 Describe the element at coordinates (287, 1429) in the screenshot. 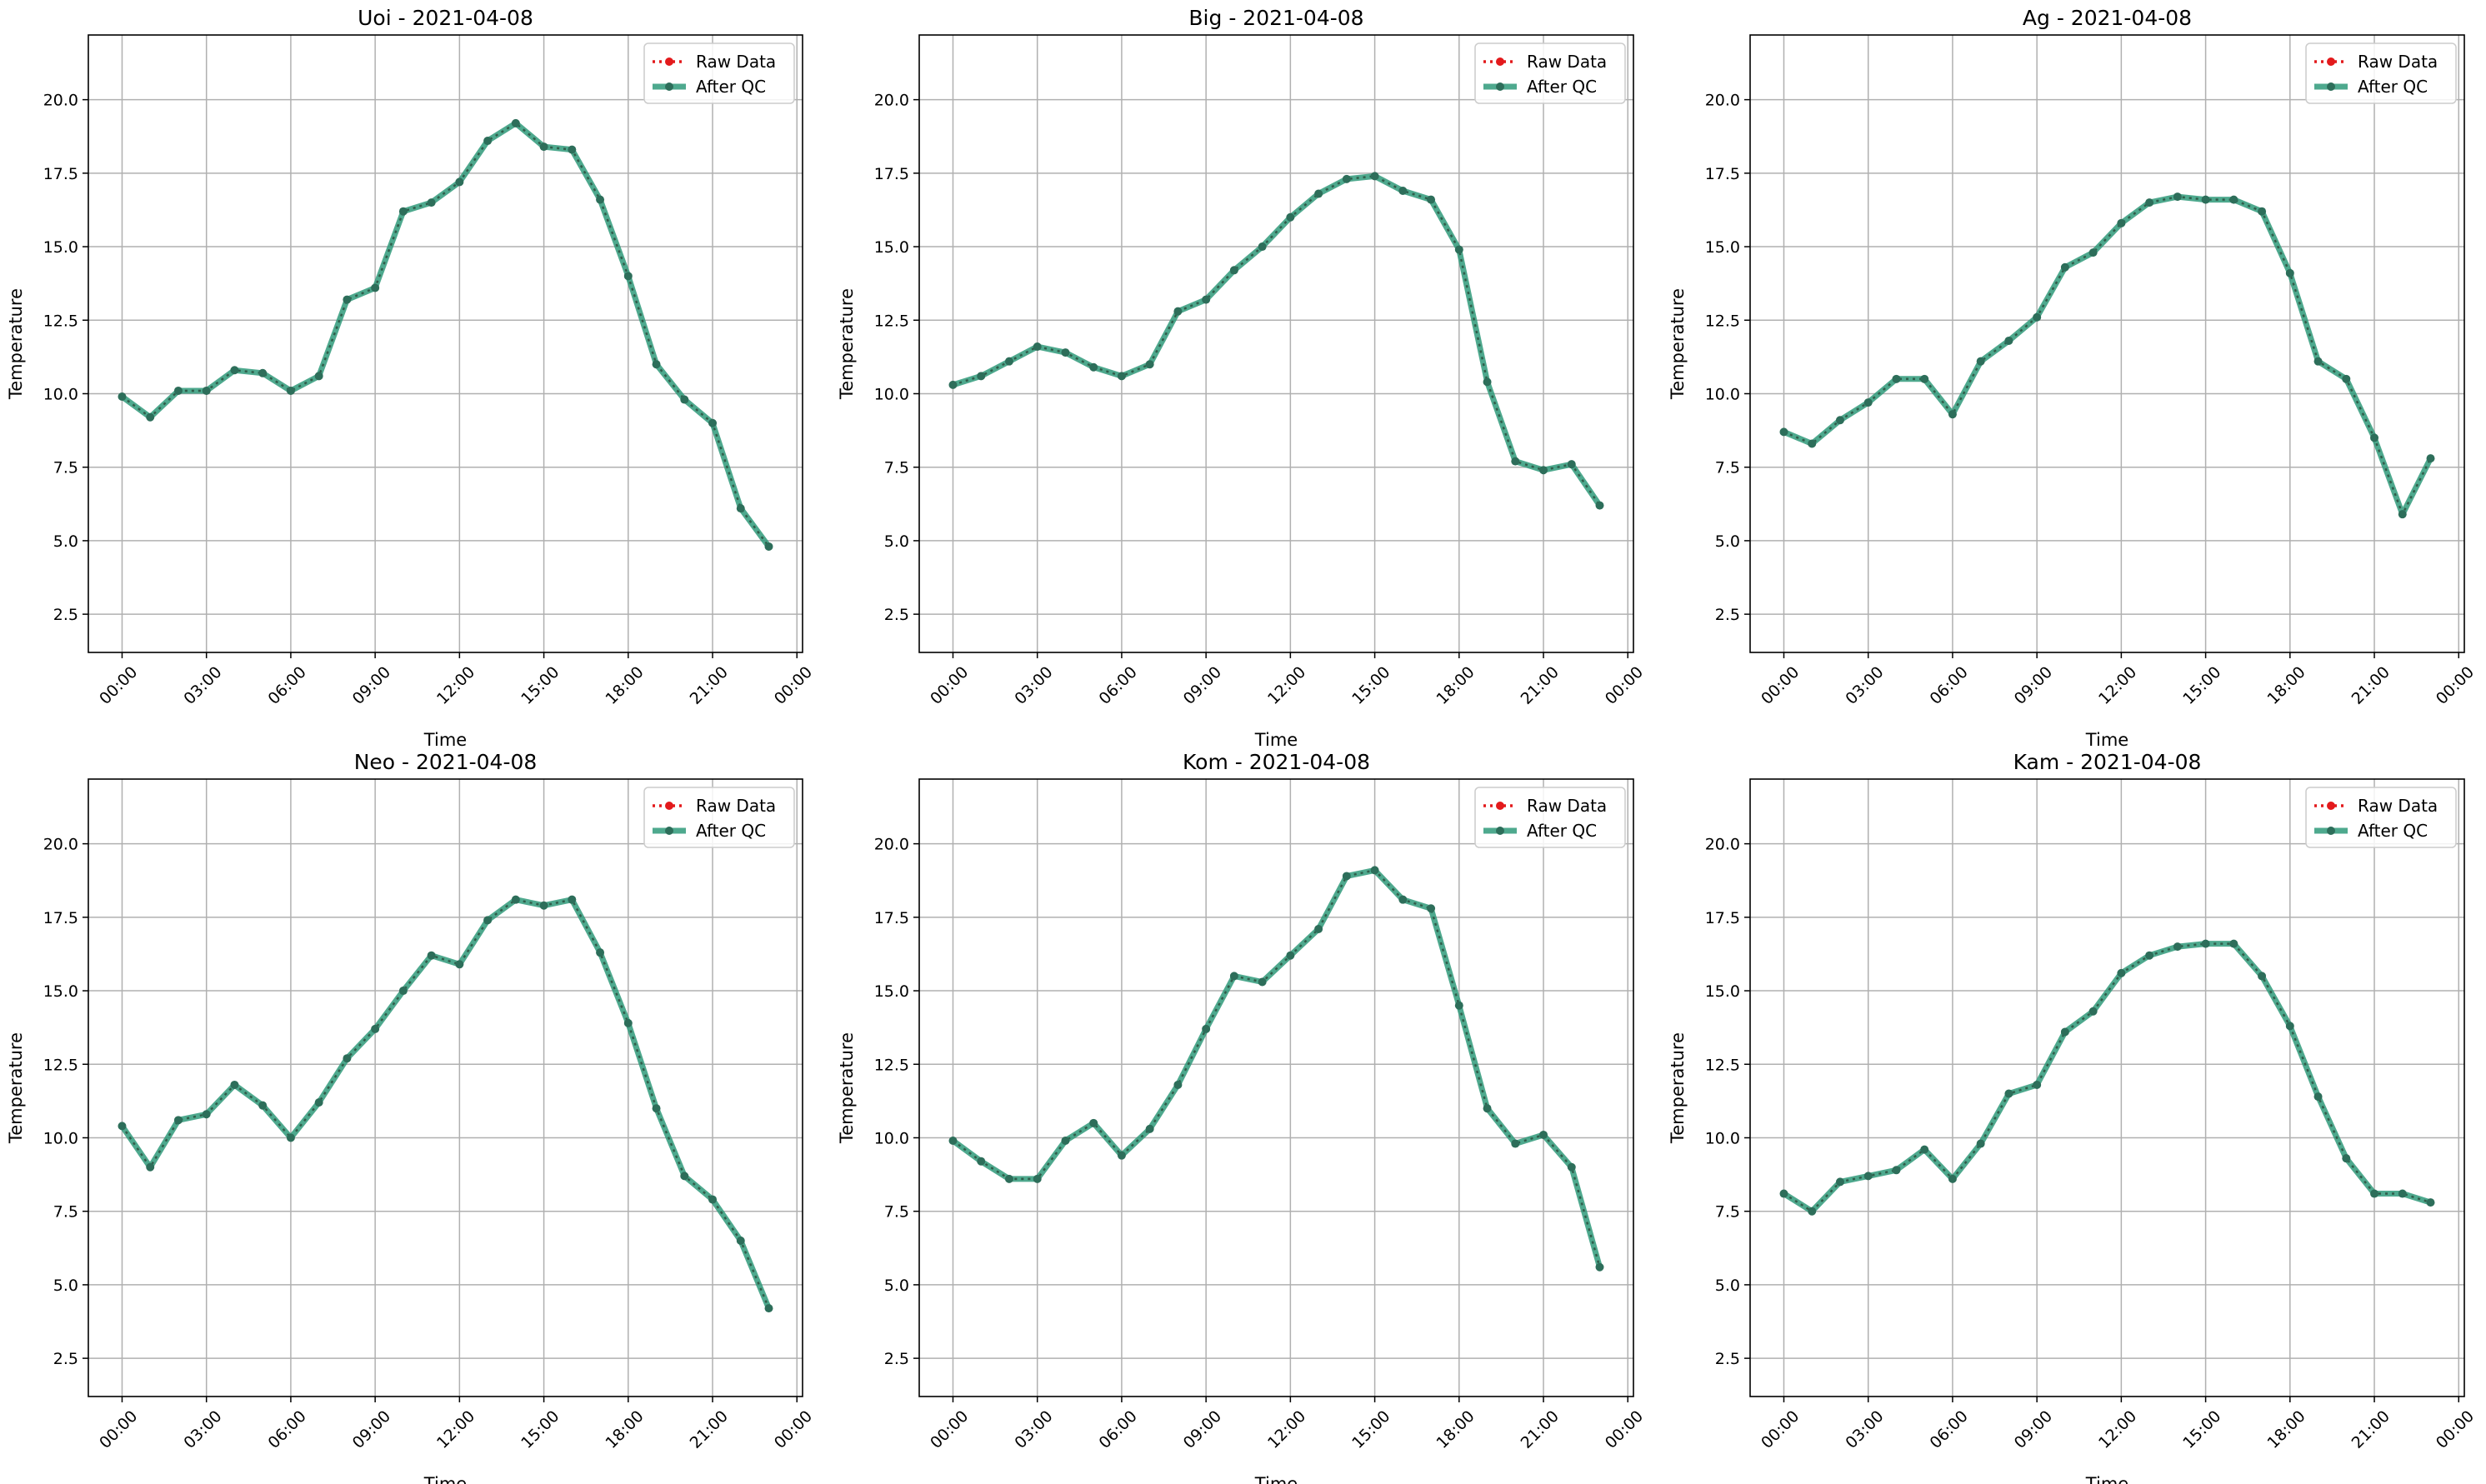

I see `x-tick-label: 06:00` at that location.